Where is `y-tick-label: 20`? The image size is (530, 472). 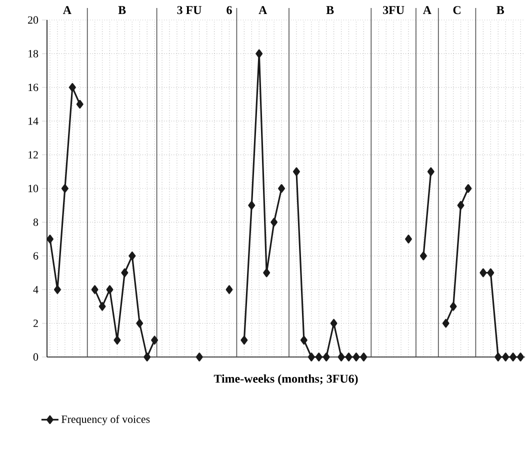
y-tick-label: 20 is located at coordinates (33, 20).